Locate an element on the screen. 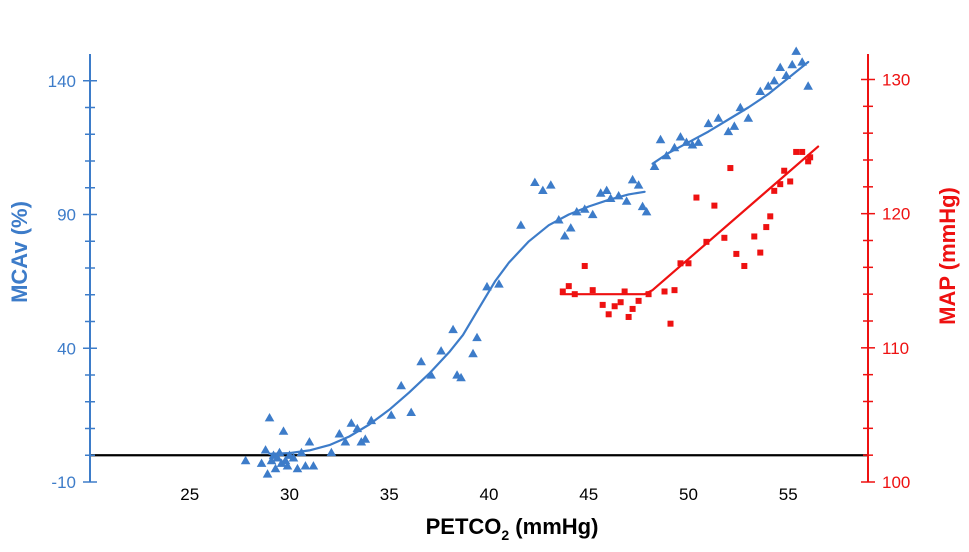 This screenshot has width=969, height=552. x-axis-label-main: PETCO is located at coordinates (464, 526).